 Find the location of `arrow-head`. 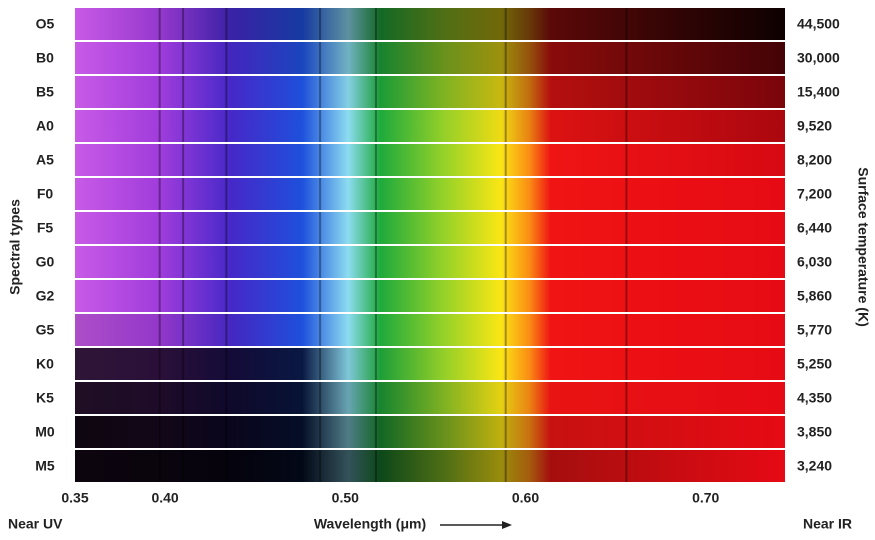

arrow-head is located at coordinates (507, 525).